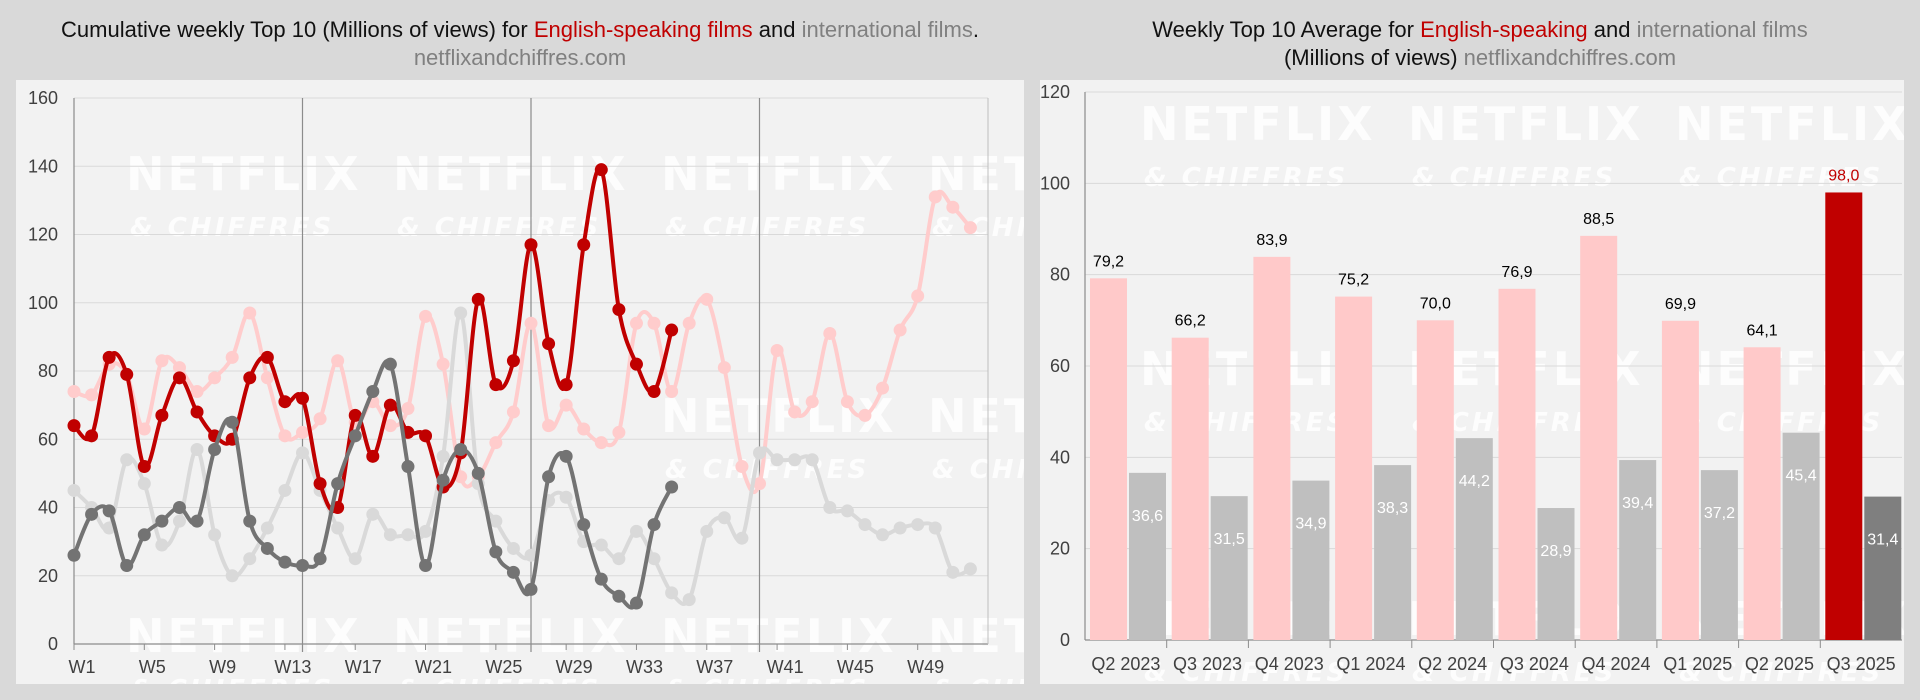  What do you see at coordinates (1697, 664) in the screenshot?
I see `x-tick-label: Q1 2025` at bounding box center [1697, 664].